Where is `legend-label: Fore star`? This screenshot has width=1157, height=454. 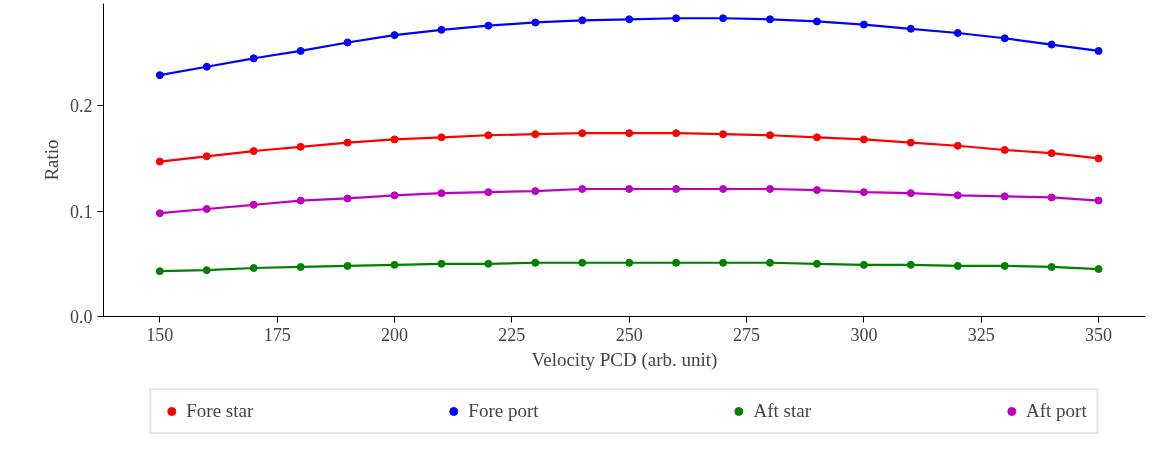
legend-label: Fore star is located at coordinates (220, 411).